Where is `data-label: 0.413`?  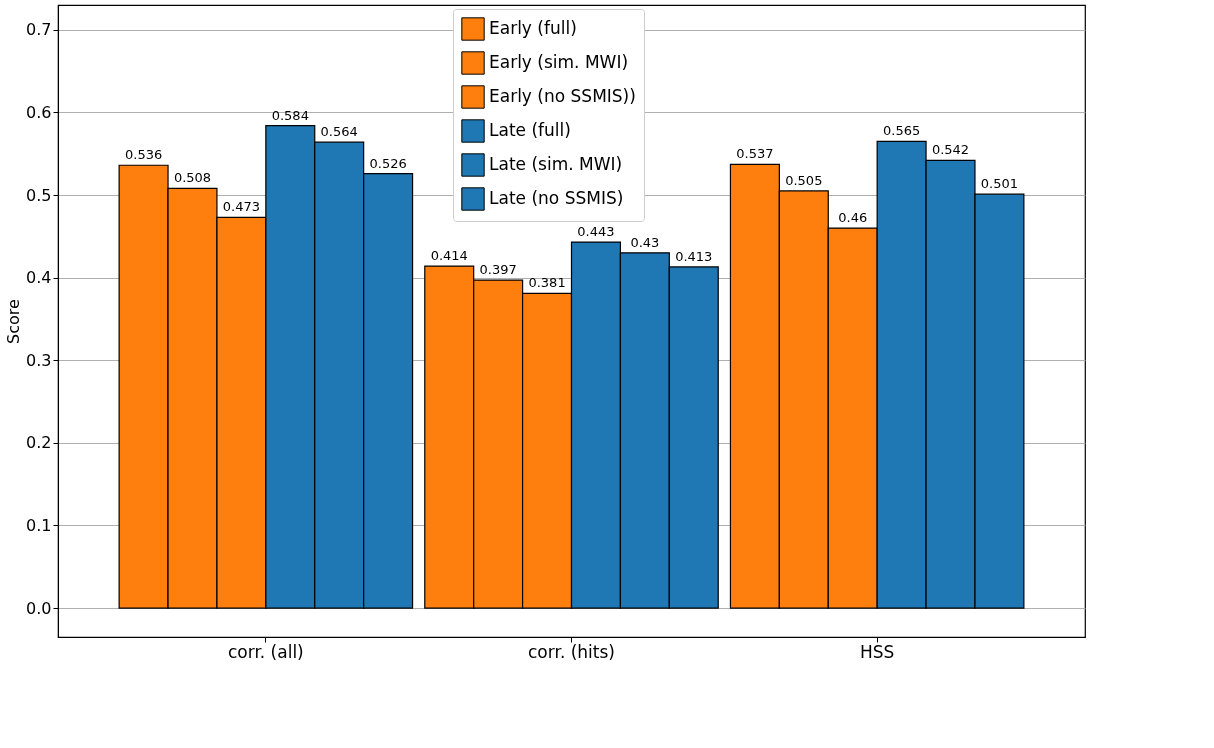 data-label: 0.413 is located at coordinates (694, 256).